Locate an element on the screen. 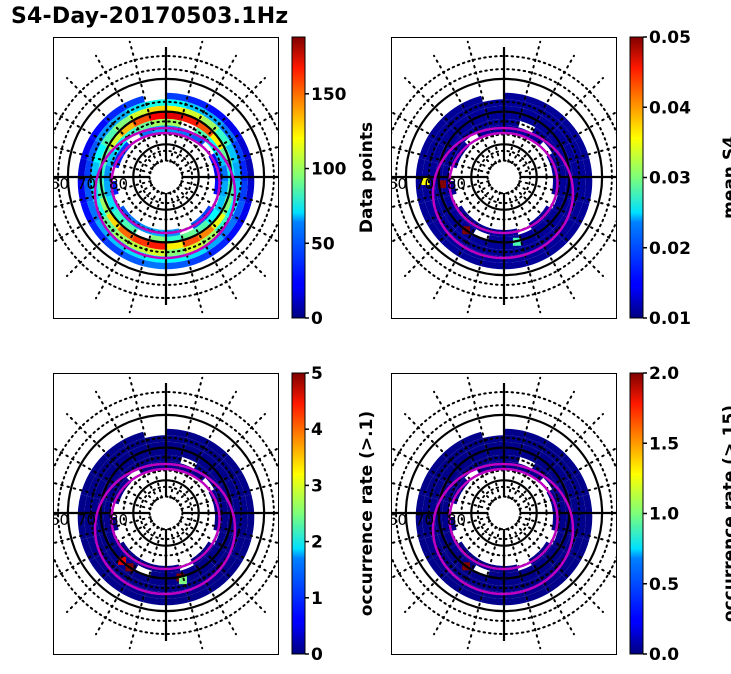  oval-equatorward-boundary is located at coordinates (165, 193).